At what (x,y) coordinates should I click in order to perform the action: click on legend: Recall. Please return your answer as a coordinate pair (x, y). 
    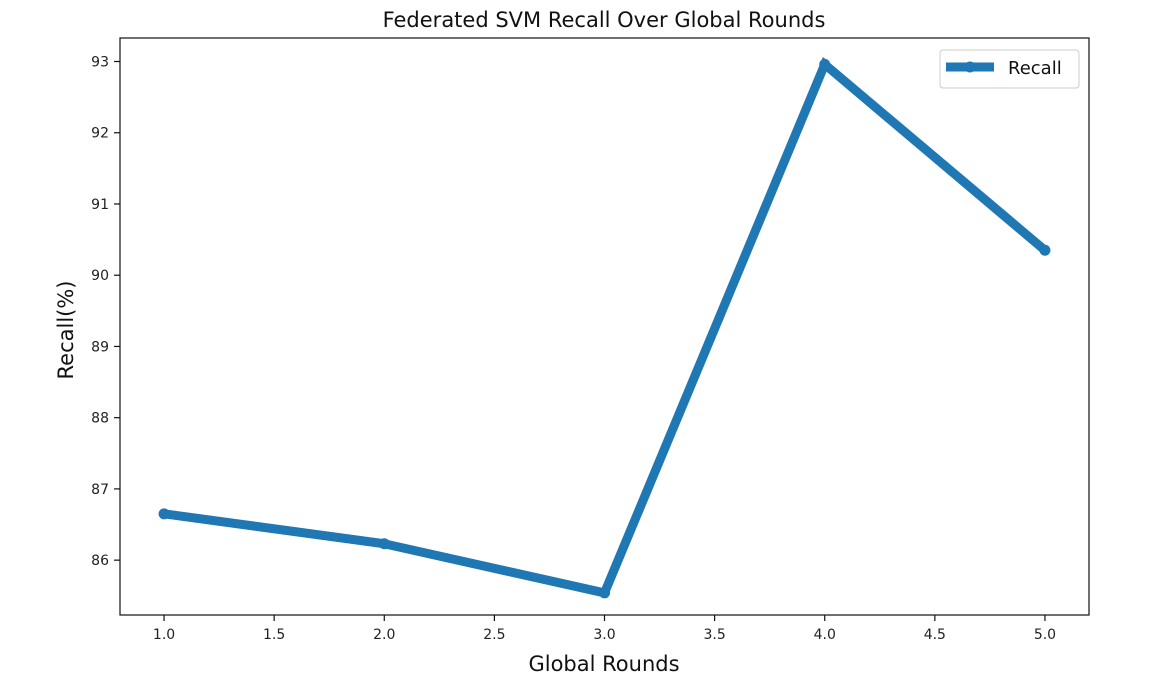
    Looking at the image, I should click on (1009, 69).